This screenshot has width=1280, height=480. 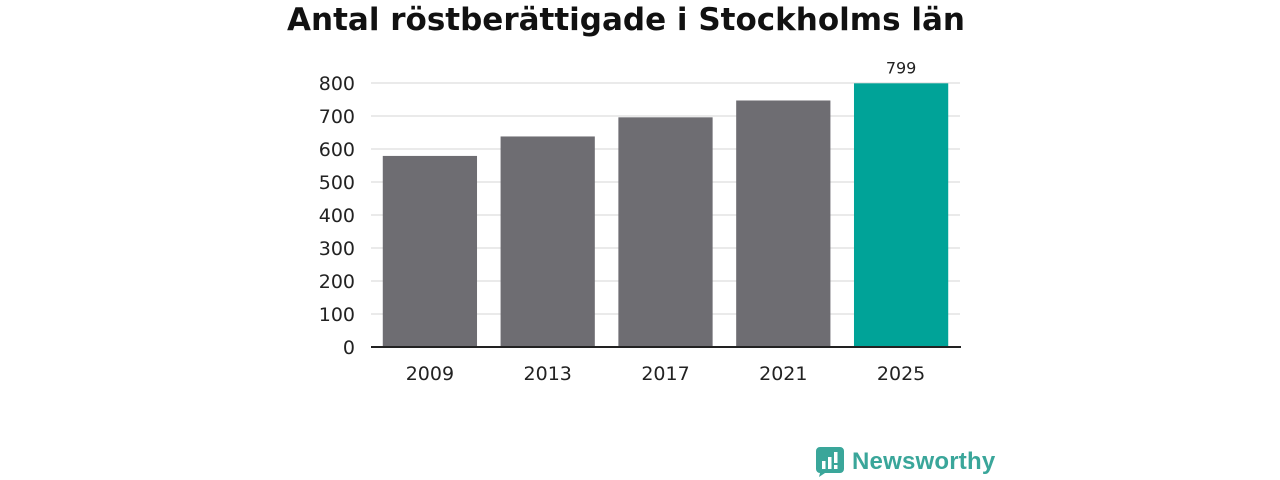 I want to click on y-tick-label: 800, so click(x=337, y=84).